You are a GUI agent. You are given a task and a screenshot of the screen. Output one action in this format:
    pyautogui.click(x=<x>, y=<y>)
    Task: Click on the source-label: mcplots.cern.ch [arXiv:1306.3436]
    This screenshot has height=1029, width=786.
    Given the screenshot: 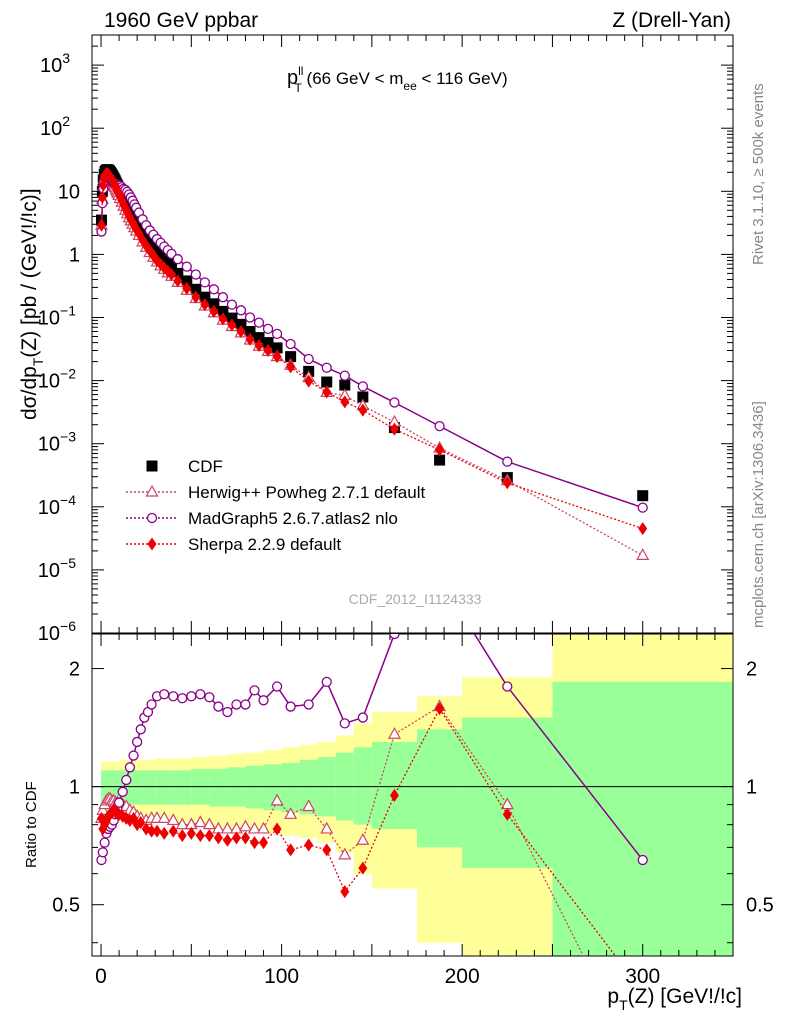 What is the action you would take?
    pyautogui.click(x=758, y=514)
    